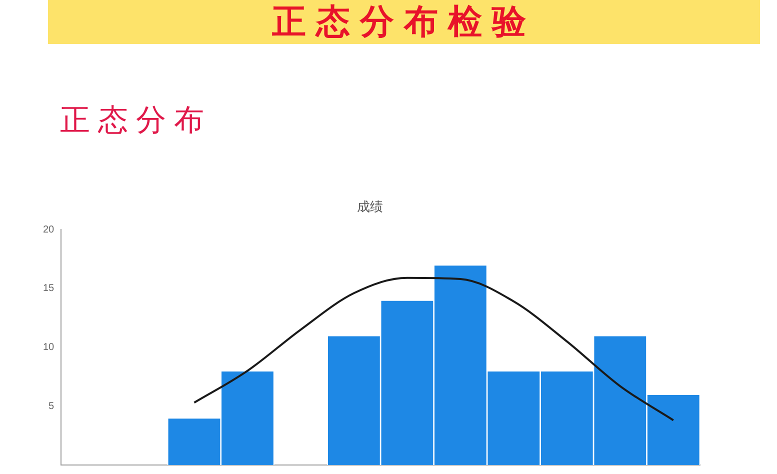 This screenshot has height=474, width=777. Describe the element at coordinates (404, 22) in the screenshot. I see `text: 正态分布检验` at that location.